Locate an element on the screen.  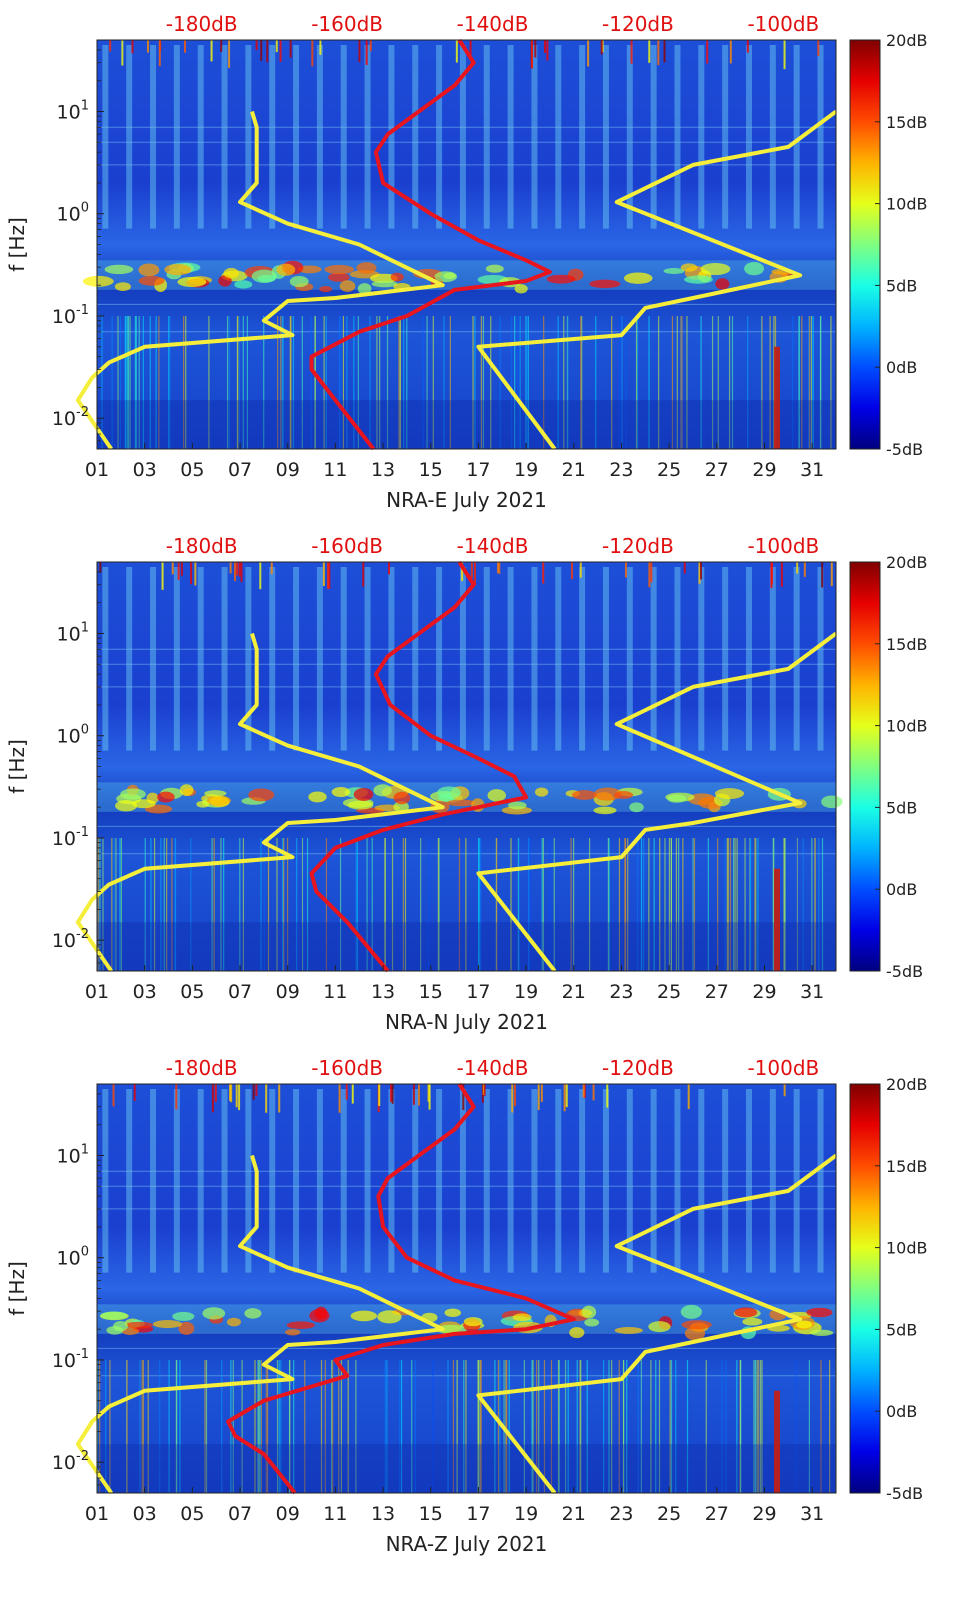
x-tick-label: 29 is located at coordinates (764, 470).